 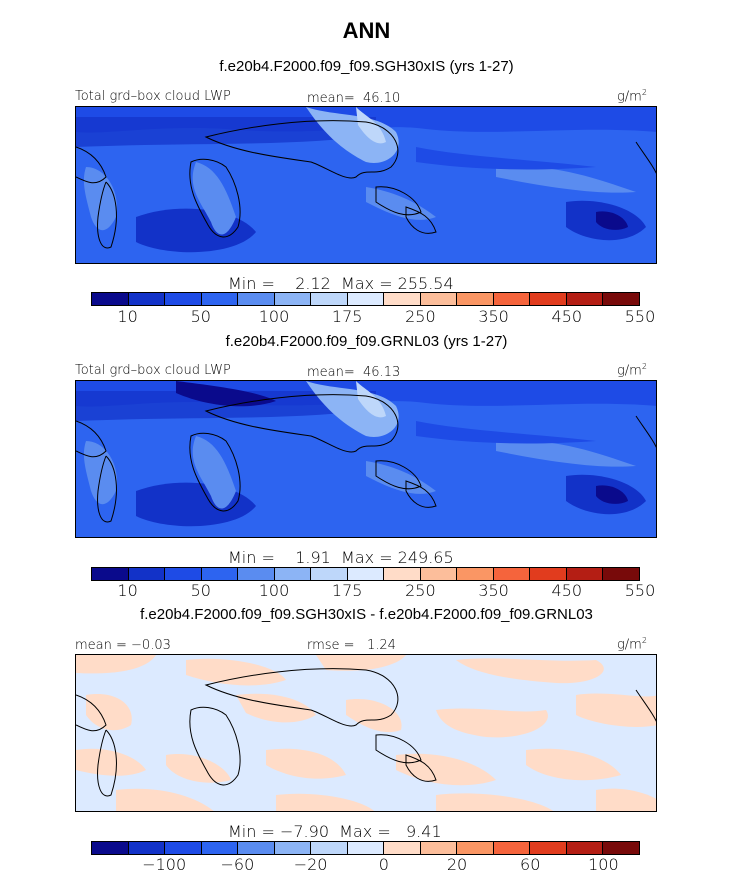 What do you see at coordinates (123, 645) in the screenshot?
I see `panel3-mean-label: mean = −0.03` at bounding box center [123, 645].